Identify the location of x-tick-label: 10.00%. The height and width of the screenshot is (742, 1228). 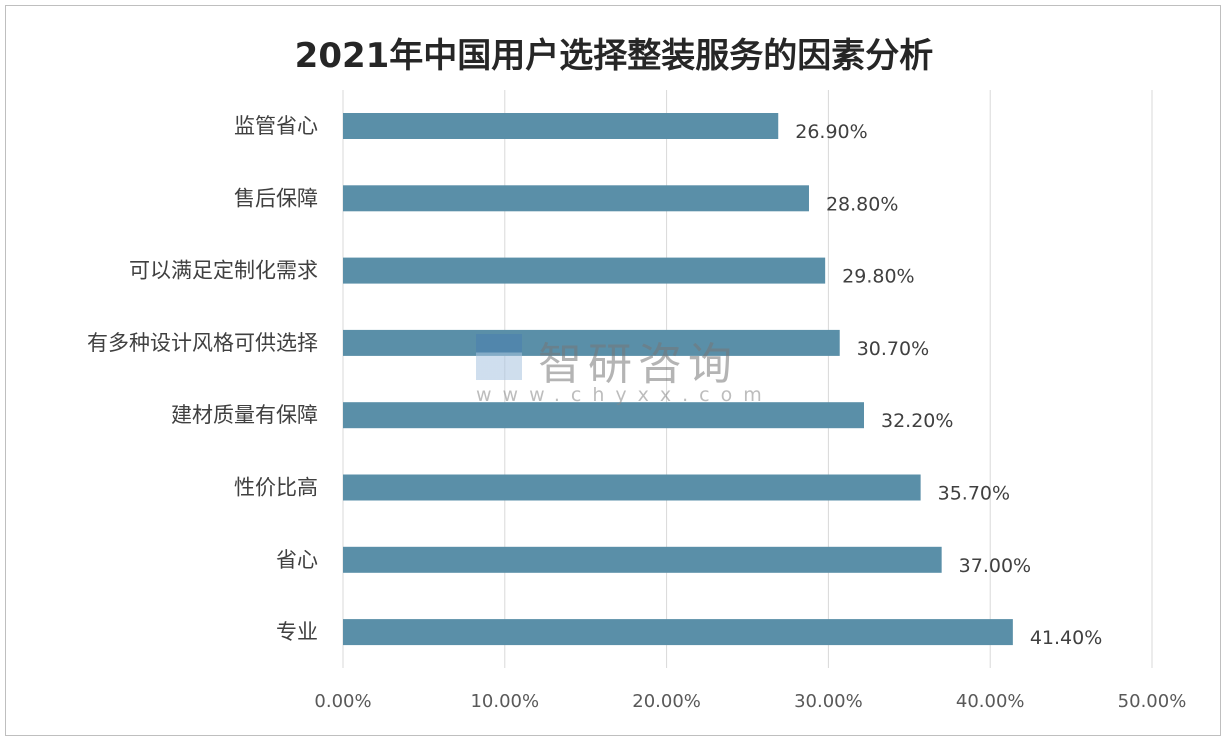
(504, 701).